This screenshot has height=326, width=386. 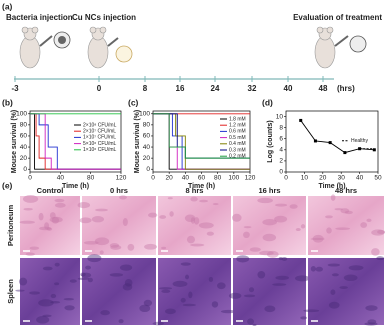 What do you see at coordinates (15, 88) in the screenshot?
I see `timeline-label: -3` at bounding box center [15, 88].